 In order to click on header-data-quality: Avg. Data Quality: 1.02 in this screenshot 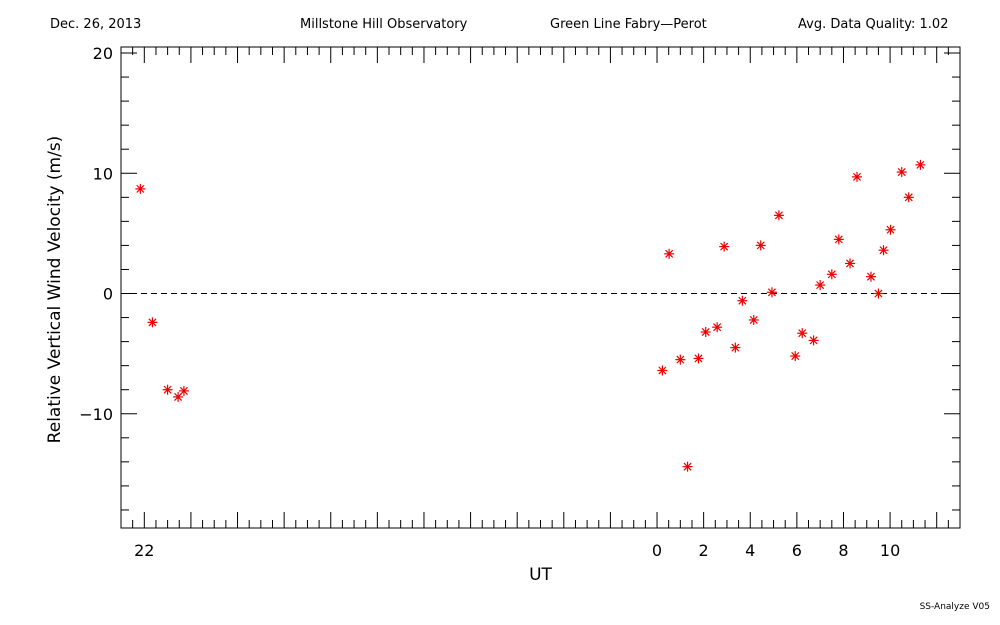, I will do `click(873, 24)`.